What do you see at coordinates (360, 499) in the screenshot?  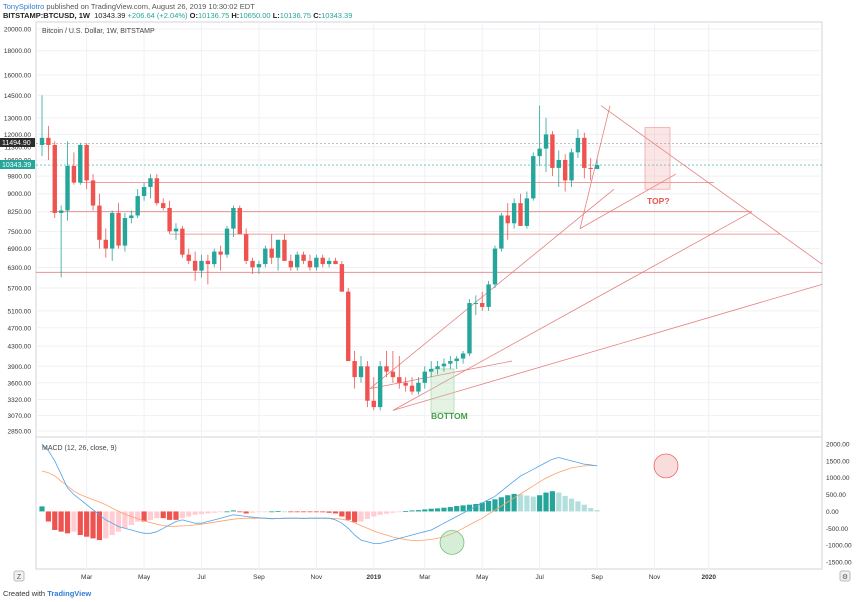 I see `macd-lines` at bounding box center [360, 499].